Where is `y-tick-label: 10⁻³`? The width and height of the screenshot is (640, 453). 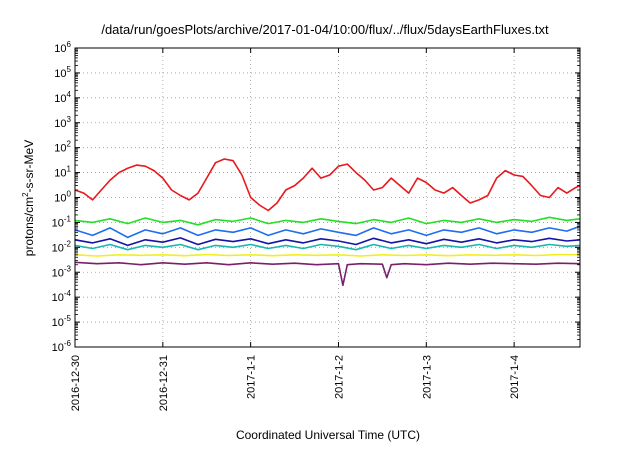
y-tick-label: 10⁻³ is located at coordinates (62, 271).